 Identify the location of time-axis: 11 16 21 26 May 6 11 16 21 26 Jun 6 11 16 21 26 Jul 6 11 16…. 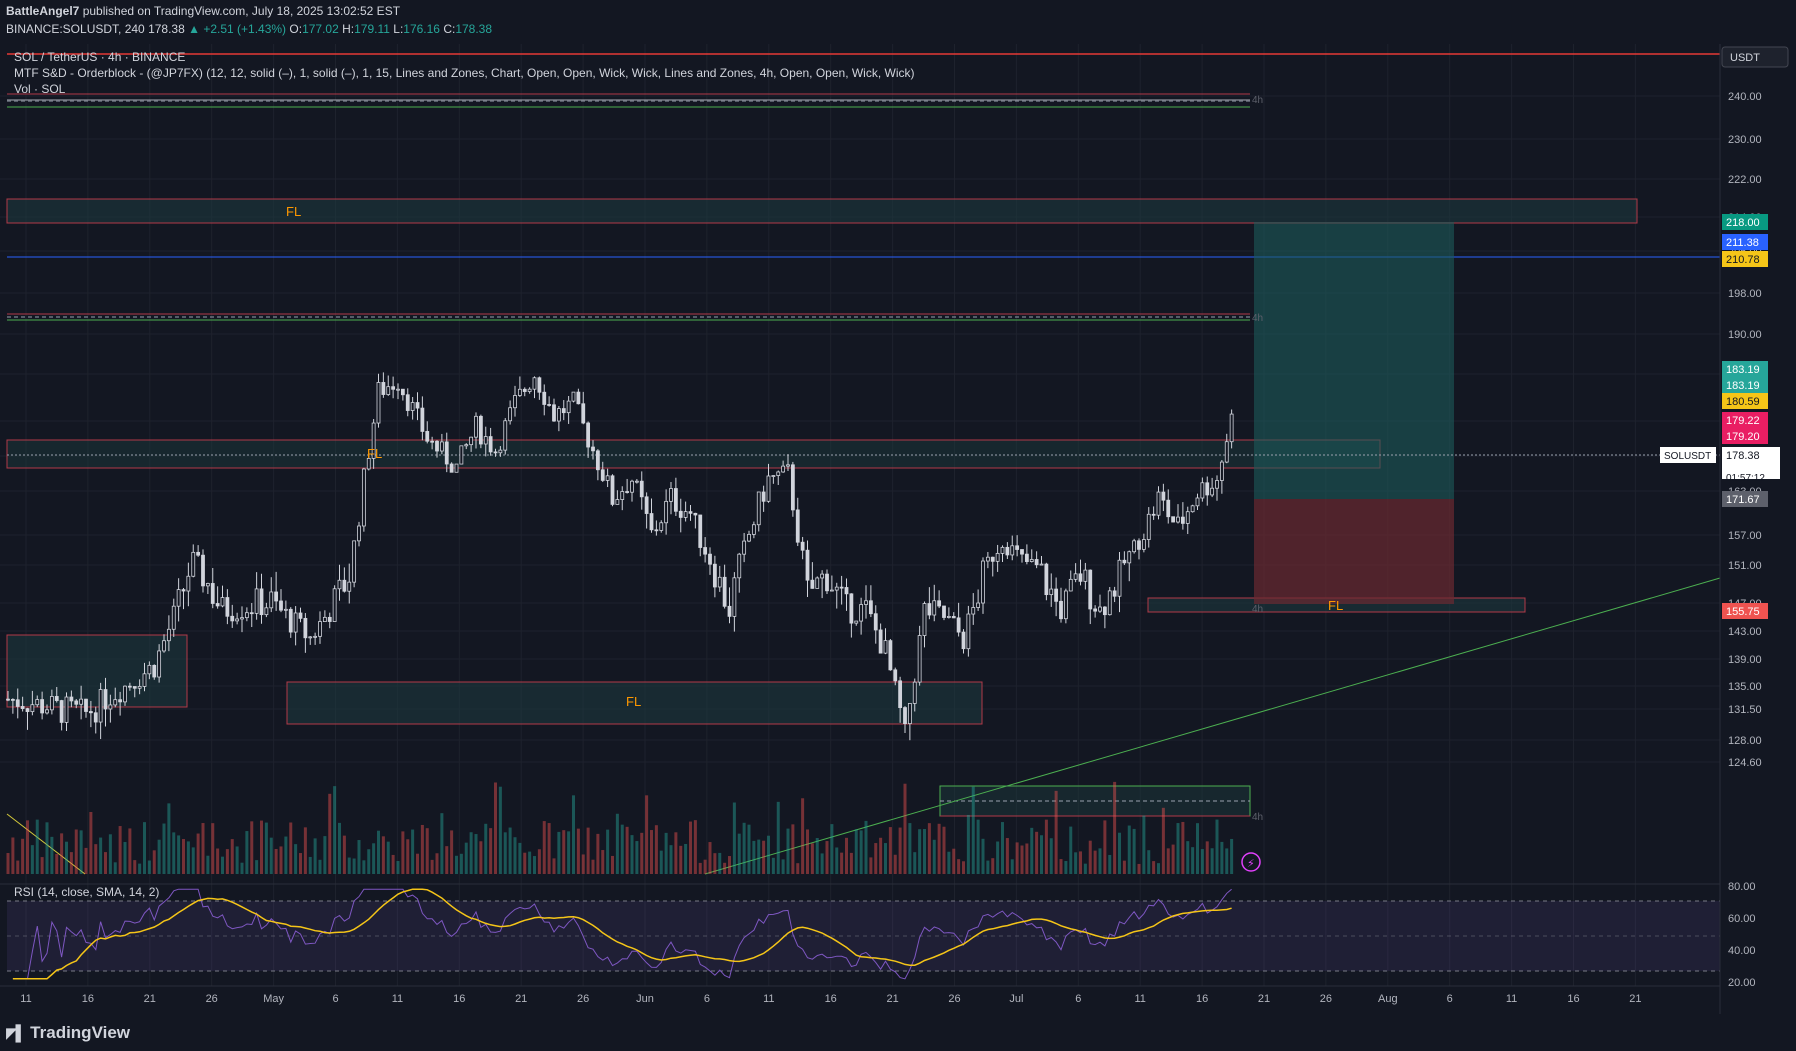
(860, 995).